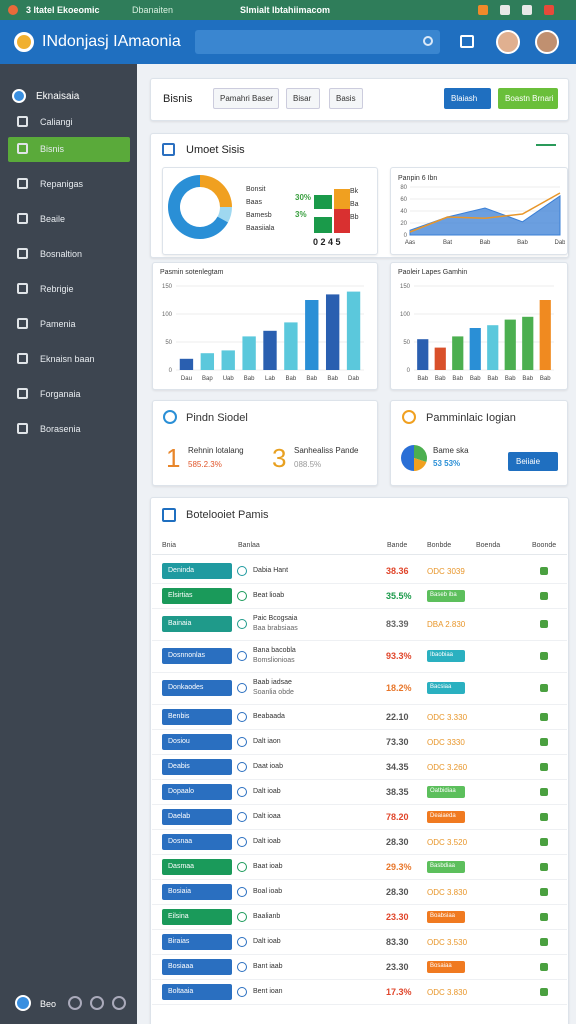  Describe the element at coordinates (181, 991) in the screenshot. I see `row-tag-label: Boltaaia` at that location.